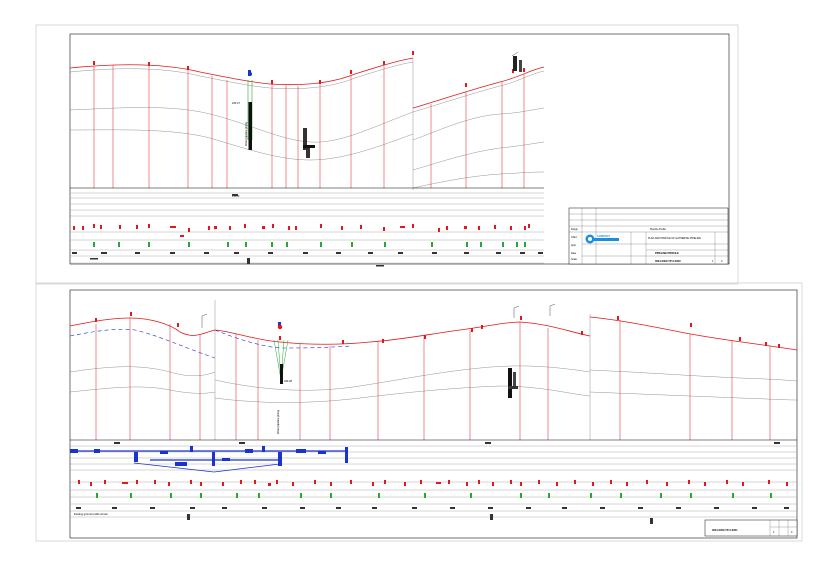 This screenshot has width=834, height=573. Describe the element at coordinates (278, 421) in the screenshot. I see `sheet2-well-label: Water pipeline pitting` at that location.